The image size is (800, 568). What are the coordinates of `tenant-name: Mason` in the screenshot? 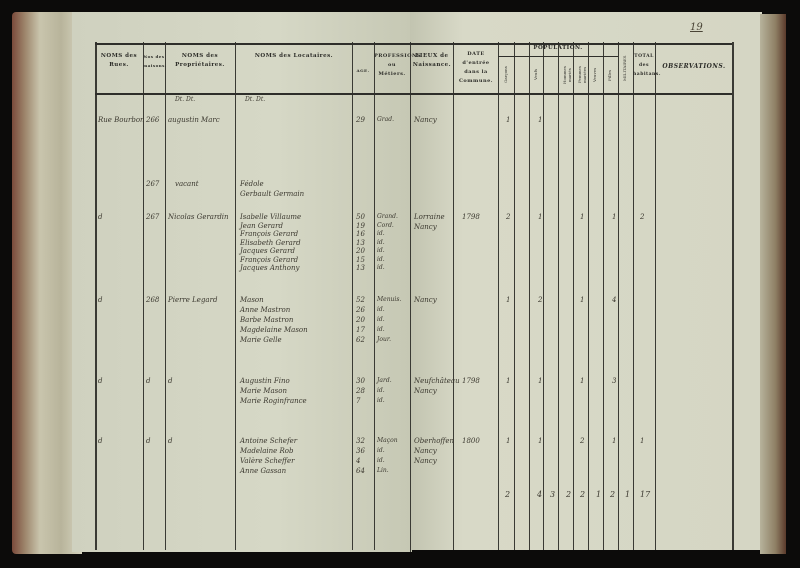 It's located at (252, 300).